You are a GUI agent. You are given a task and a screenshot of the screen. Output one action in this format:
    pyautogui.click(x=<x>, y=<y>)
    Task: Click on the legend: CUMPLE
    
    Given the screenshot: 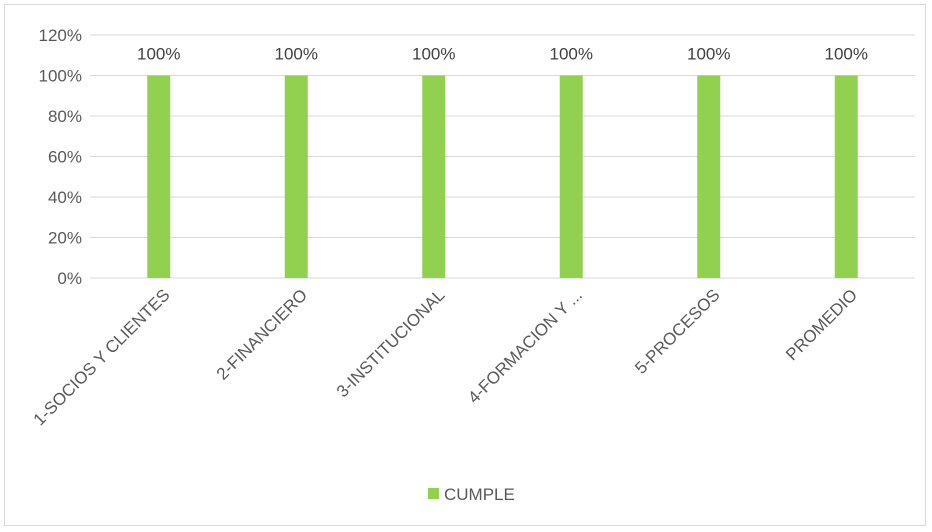 What is the action you would take?
    pyautogui.click(x=471, y=494)
    